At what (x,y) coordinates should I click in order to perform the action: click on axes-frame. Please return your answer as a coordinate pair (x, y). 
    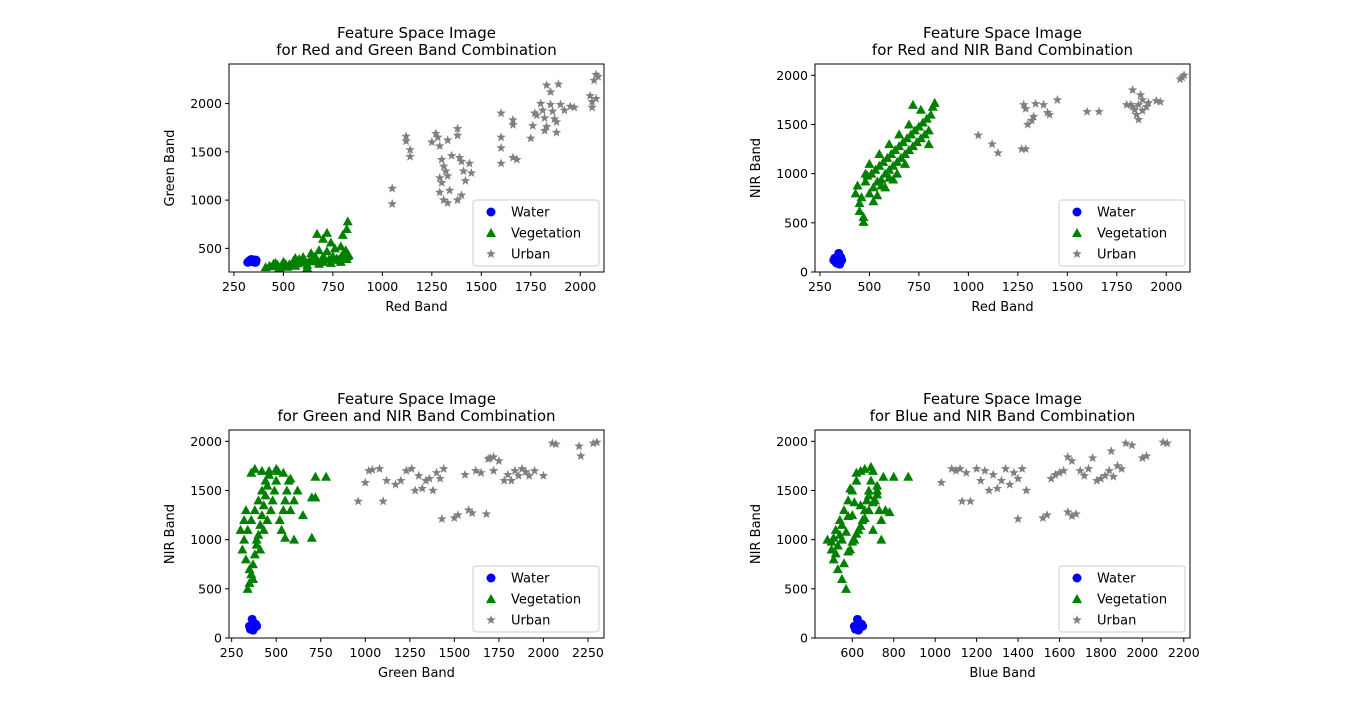
    Looking at the image, I should click on (1002, 534).